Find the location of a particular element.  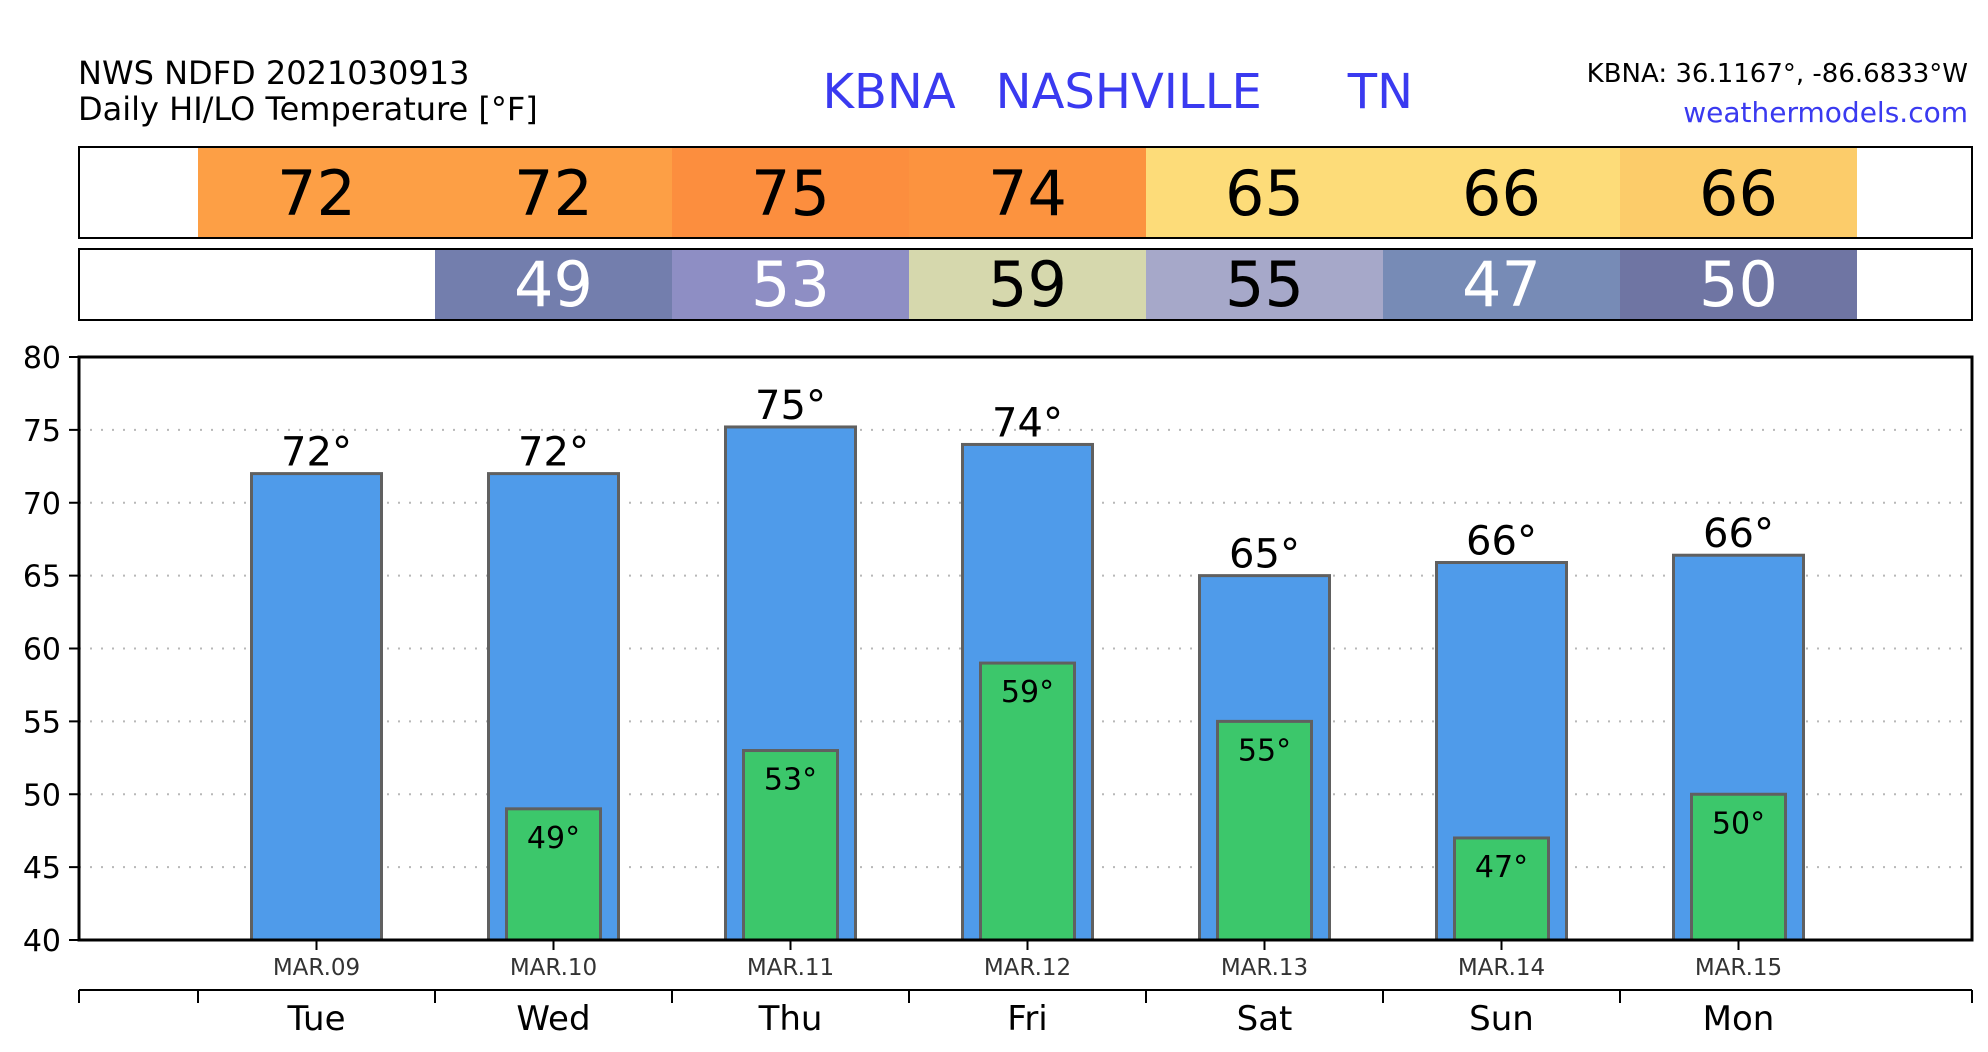

station-title: KBNA NASHVILLE TN is located at coordinates (1118, 92).